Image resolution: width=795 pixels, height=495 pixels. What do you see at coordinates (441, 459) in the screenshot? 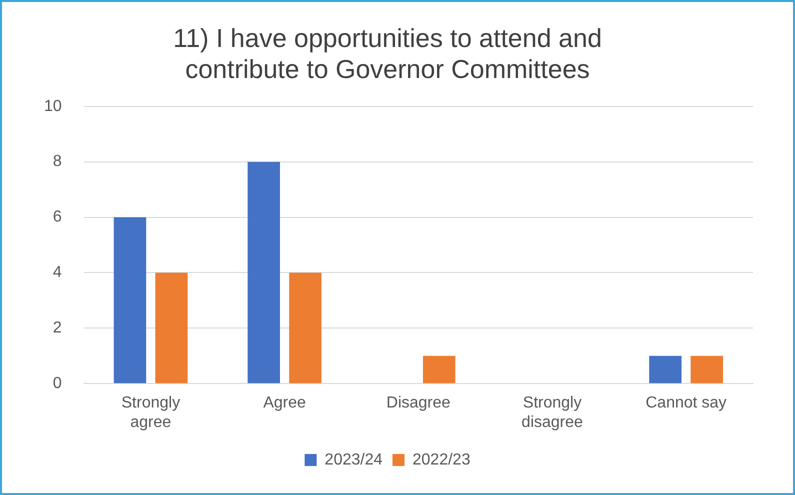
I see `legend-label: 2022/23` at bounding box center [441, 459].